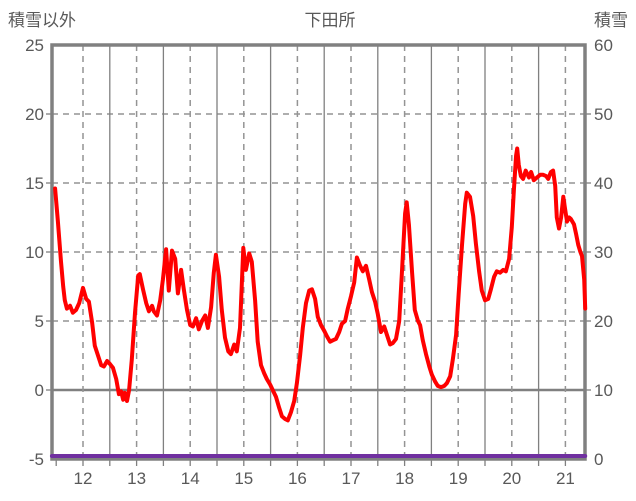  What do you see at coordinates (603, 390) in the screenshot?
I see `right-axis-tick-label: 10` at bounding box center [603, 390].